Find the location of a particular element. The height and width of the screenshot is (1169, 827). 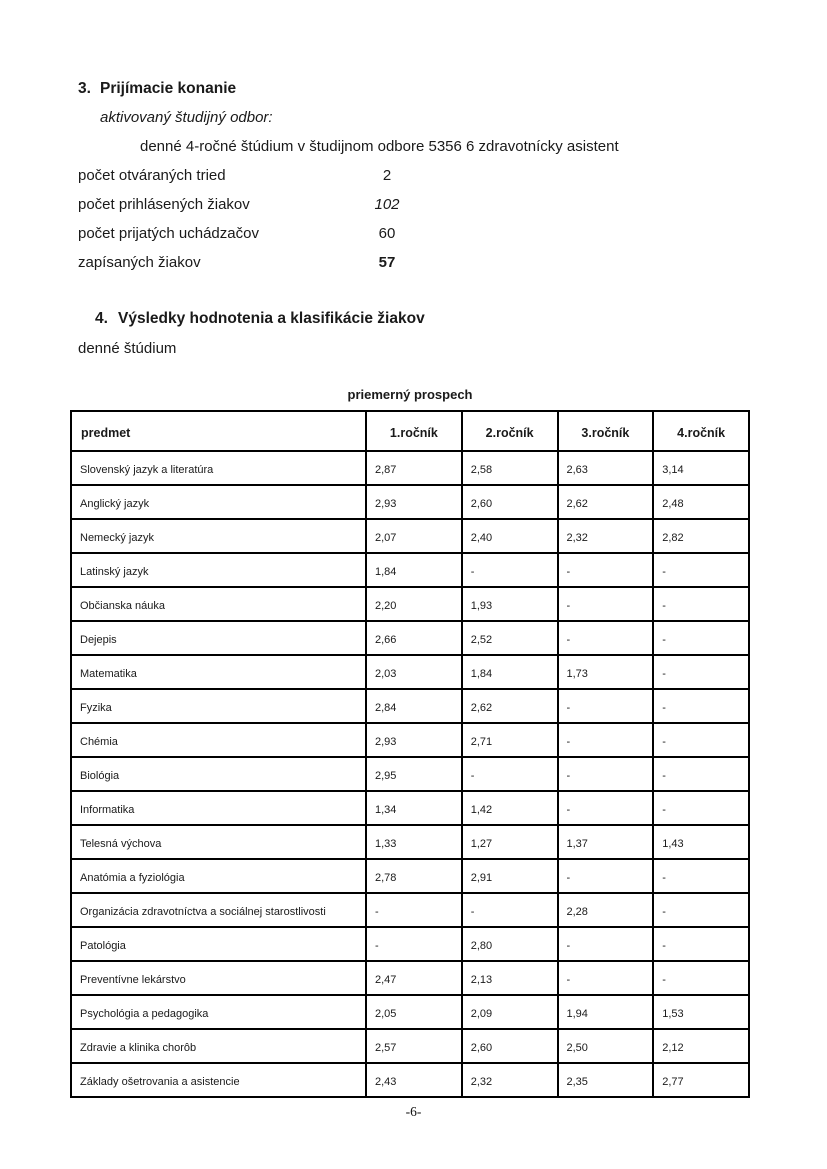

stat-label: počet prihlásených žiakov is located at coordinates (164, 204).